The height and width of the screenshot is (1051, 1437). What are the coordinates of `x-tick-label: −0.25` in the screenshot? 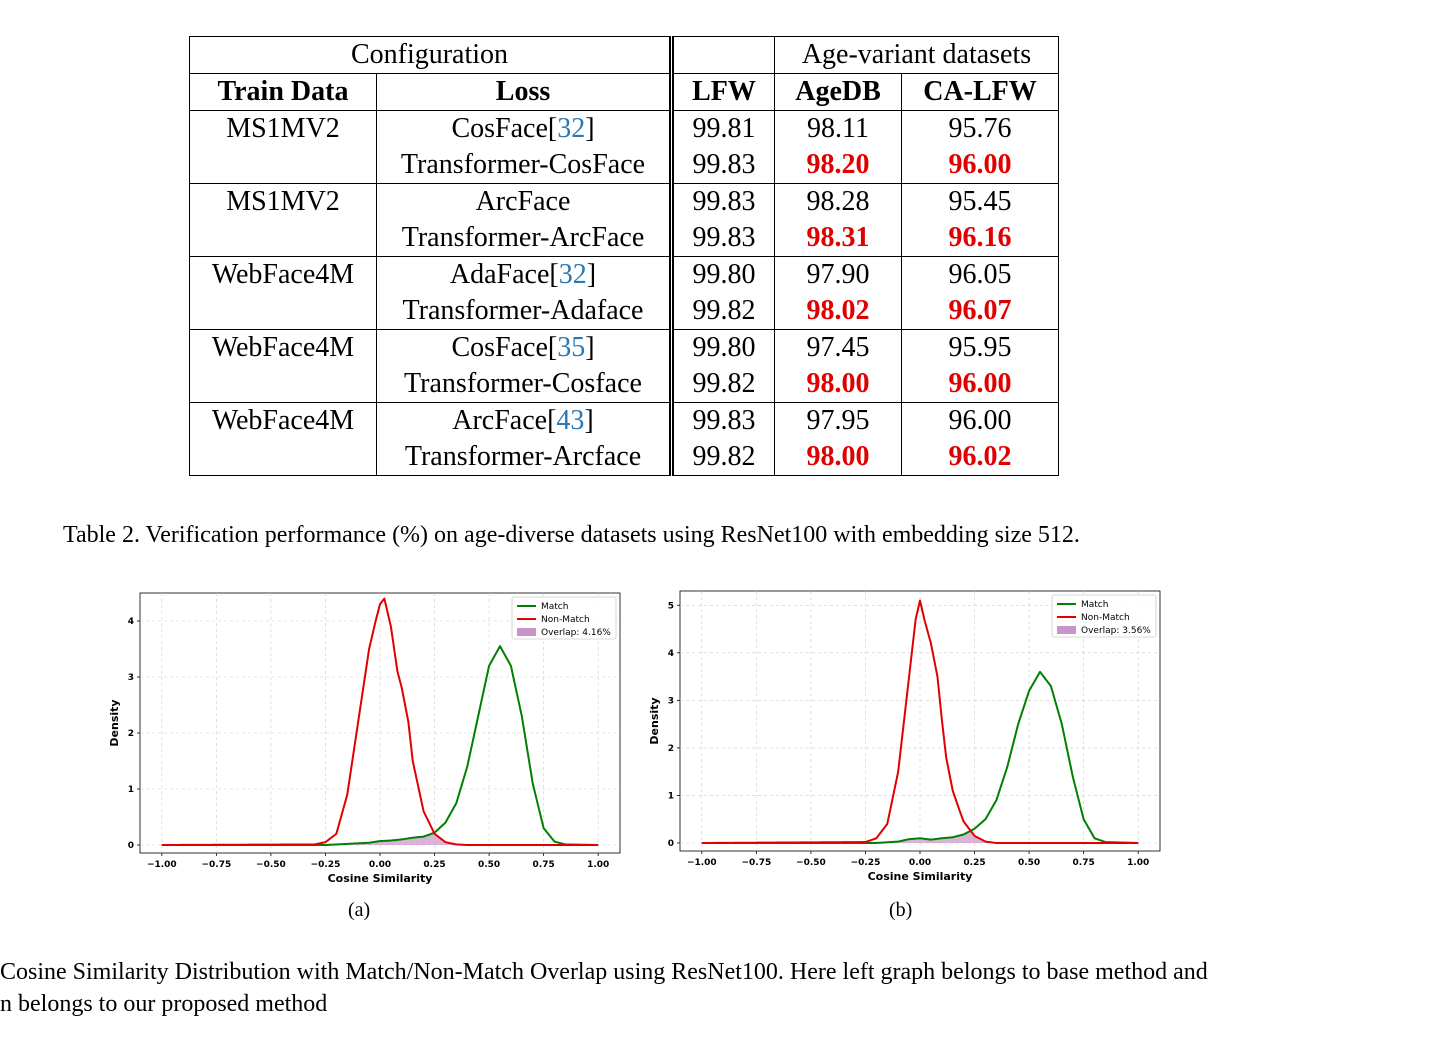 It's located at (866, 863).